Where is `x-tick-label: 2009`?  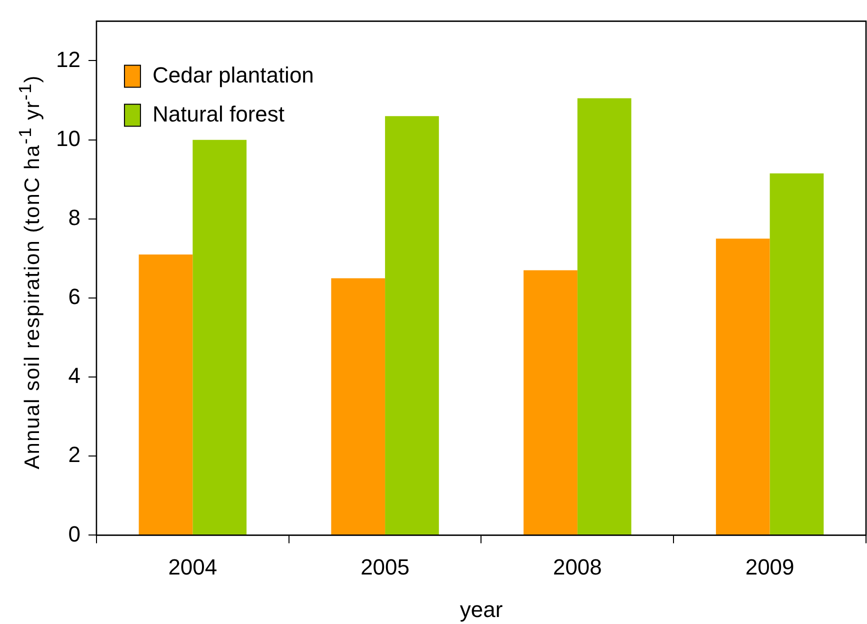 x-tick-label: 2009 is located at coordinates (769, 567).